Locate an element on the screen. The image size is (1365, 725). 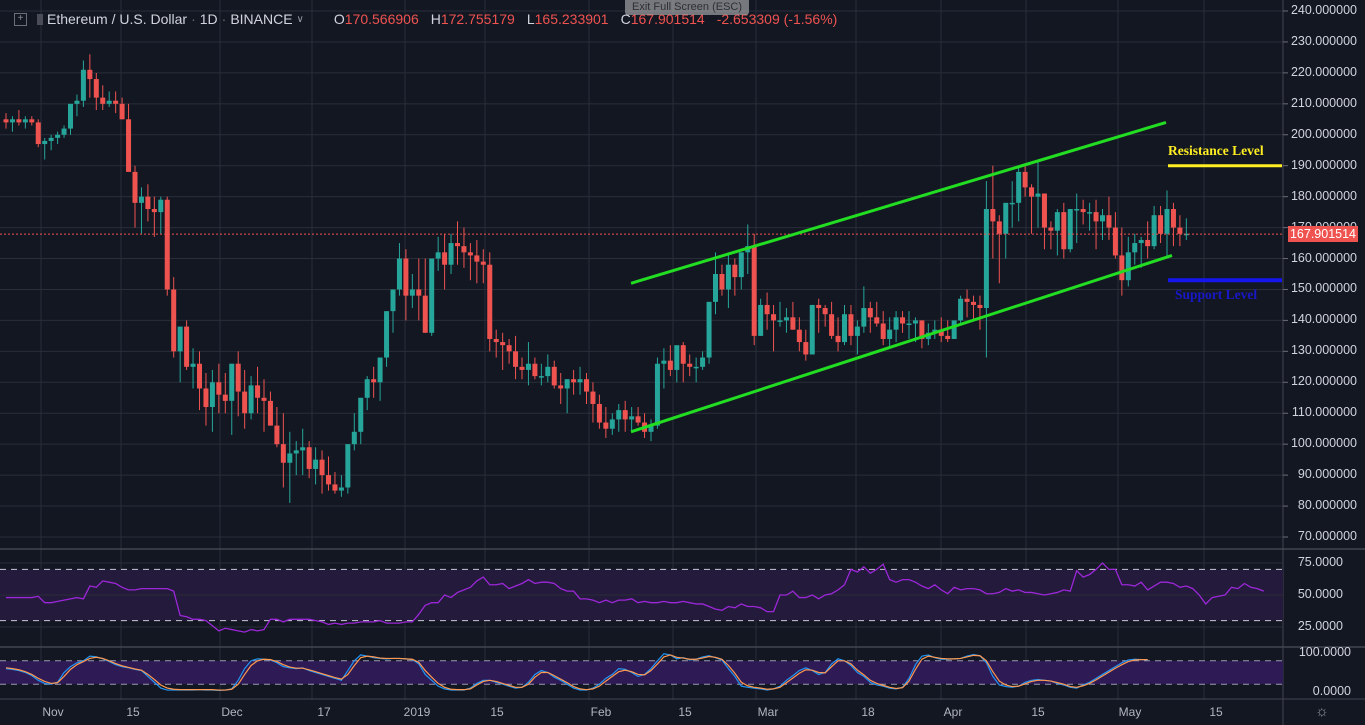
price-tick-label: 70.000000 is located at coordinates (1327, 536).